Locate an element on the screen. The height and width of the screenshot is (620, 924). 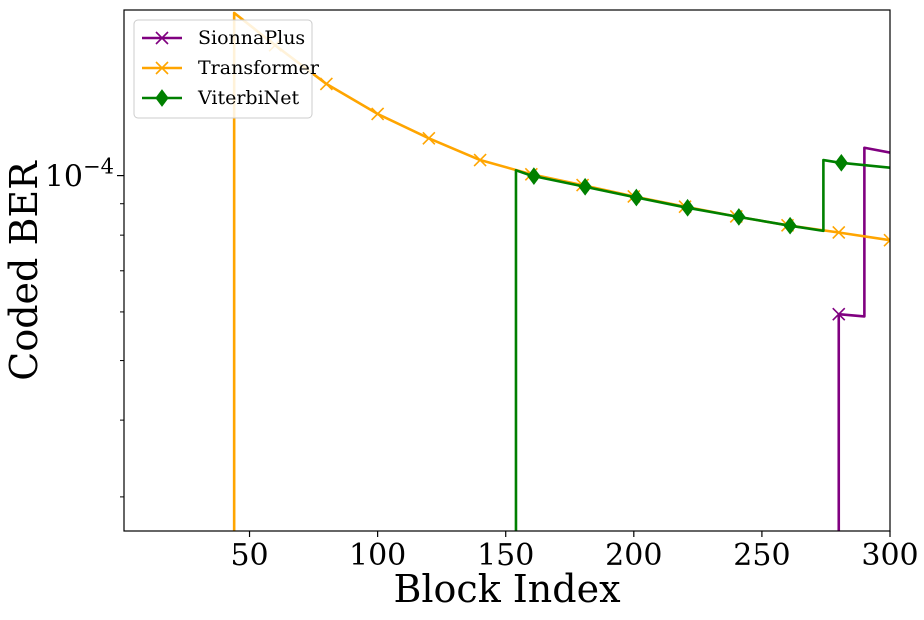
x-tick-label: 200 is located at coordinates (633, 555).